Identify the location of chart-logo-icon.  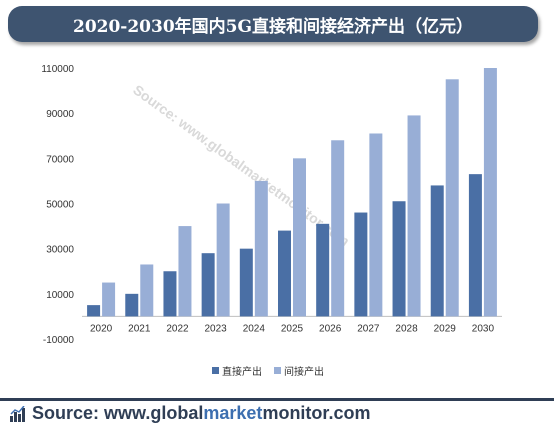
(17, 414).